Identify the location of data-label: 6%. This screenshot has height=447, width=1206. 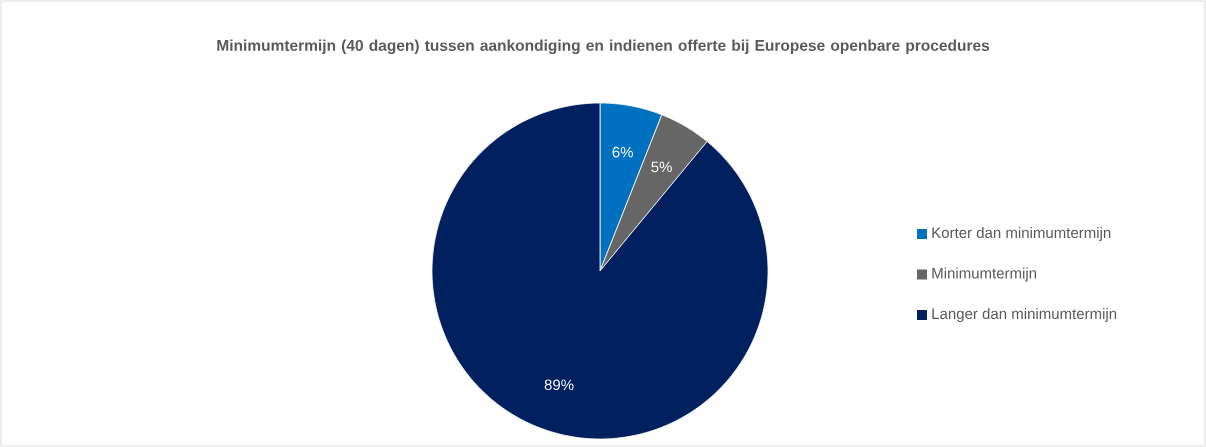
(622, 152).